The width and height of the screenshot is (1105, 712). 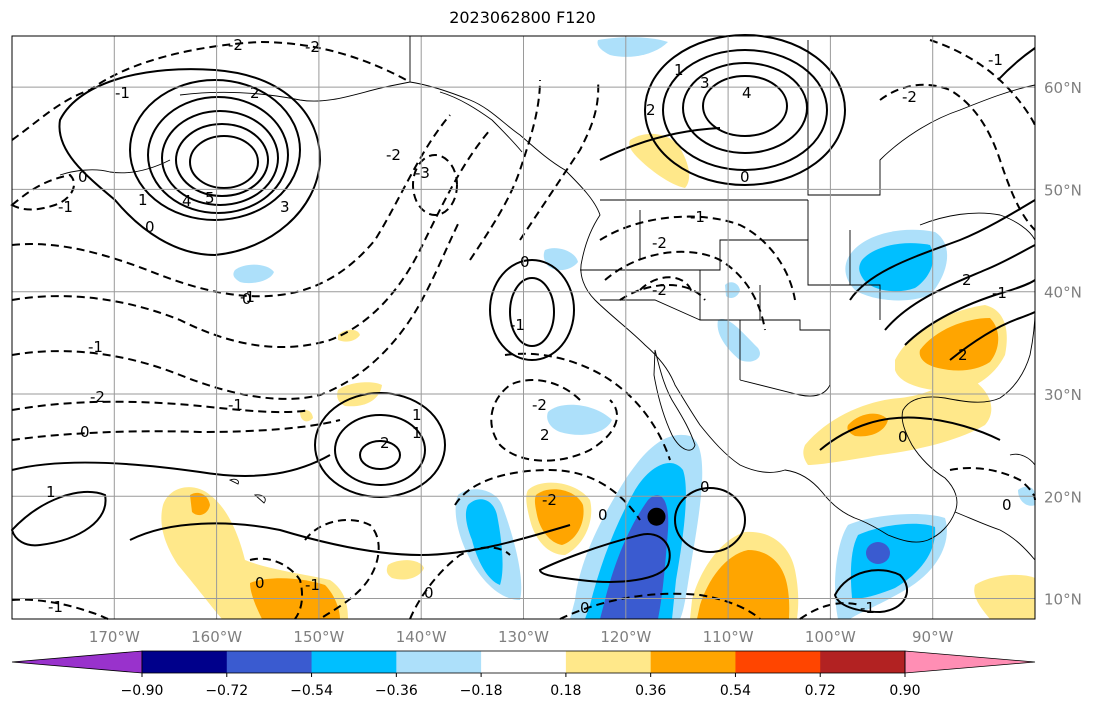 I want to click on blue-dark-region, so click(x=634, y=557).